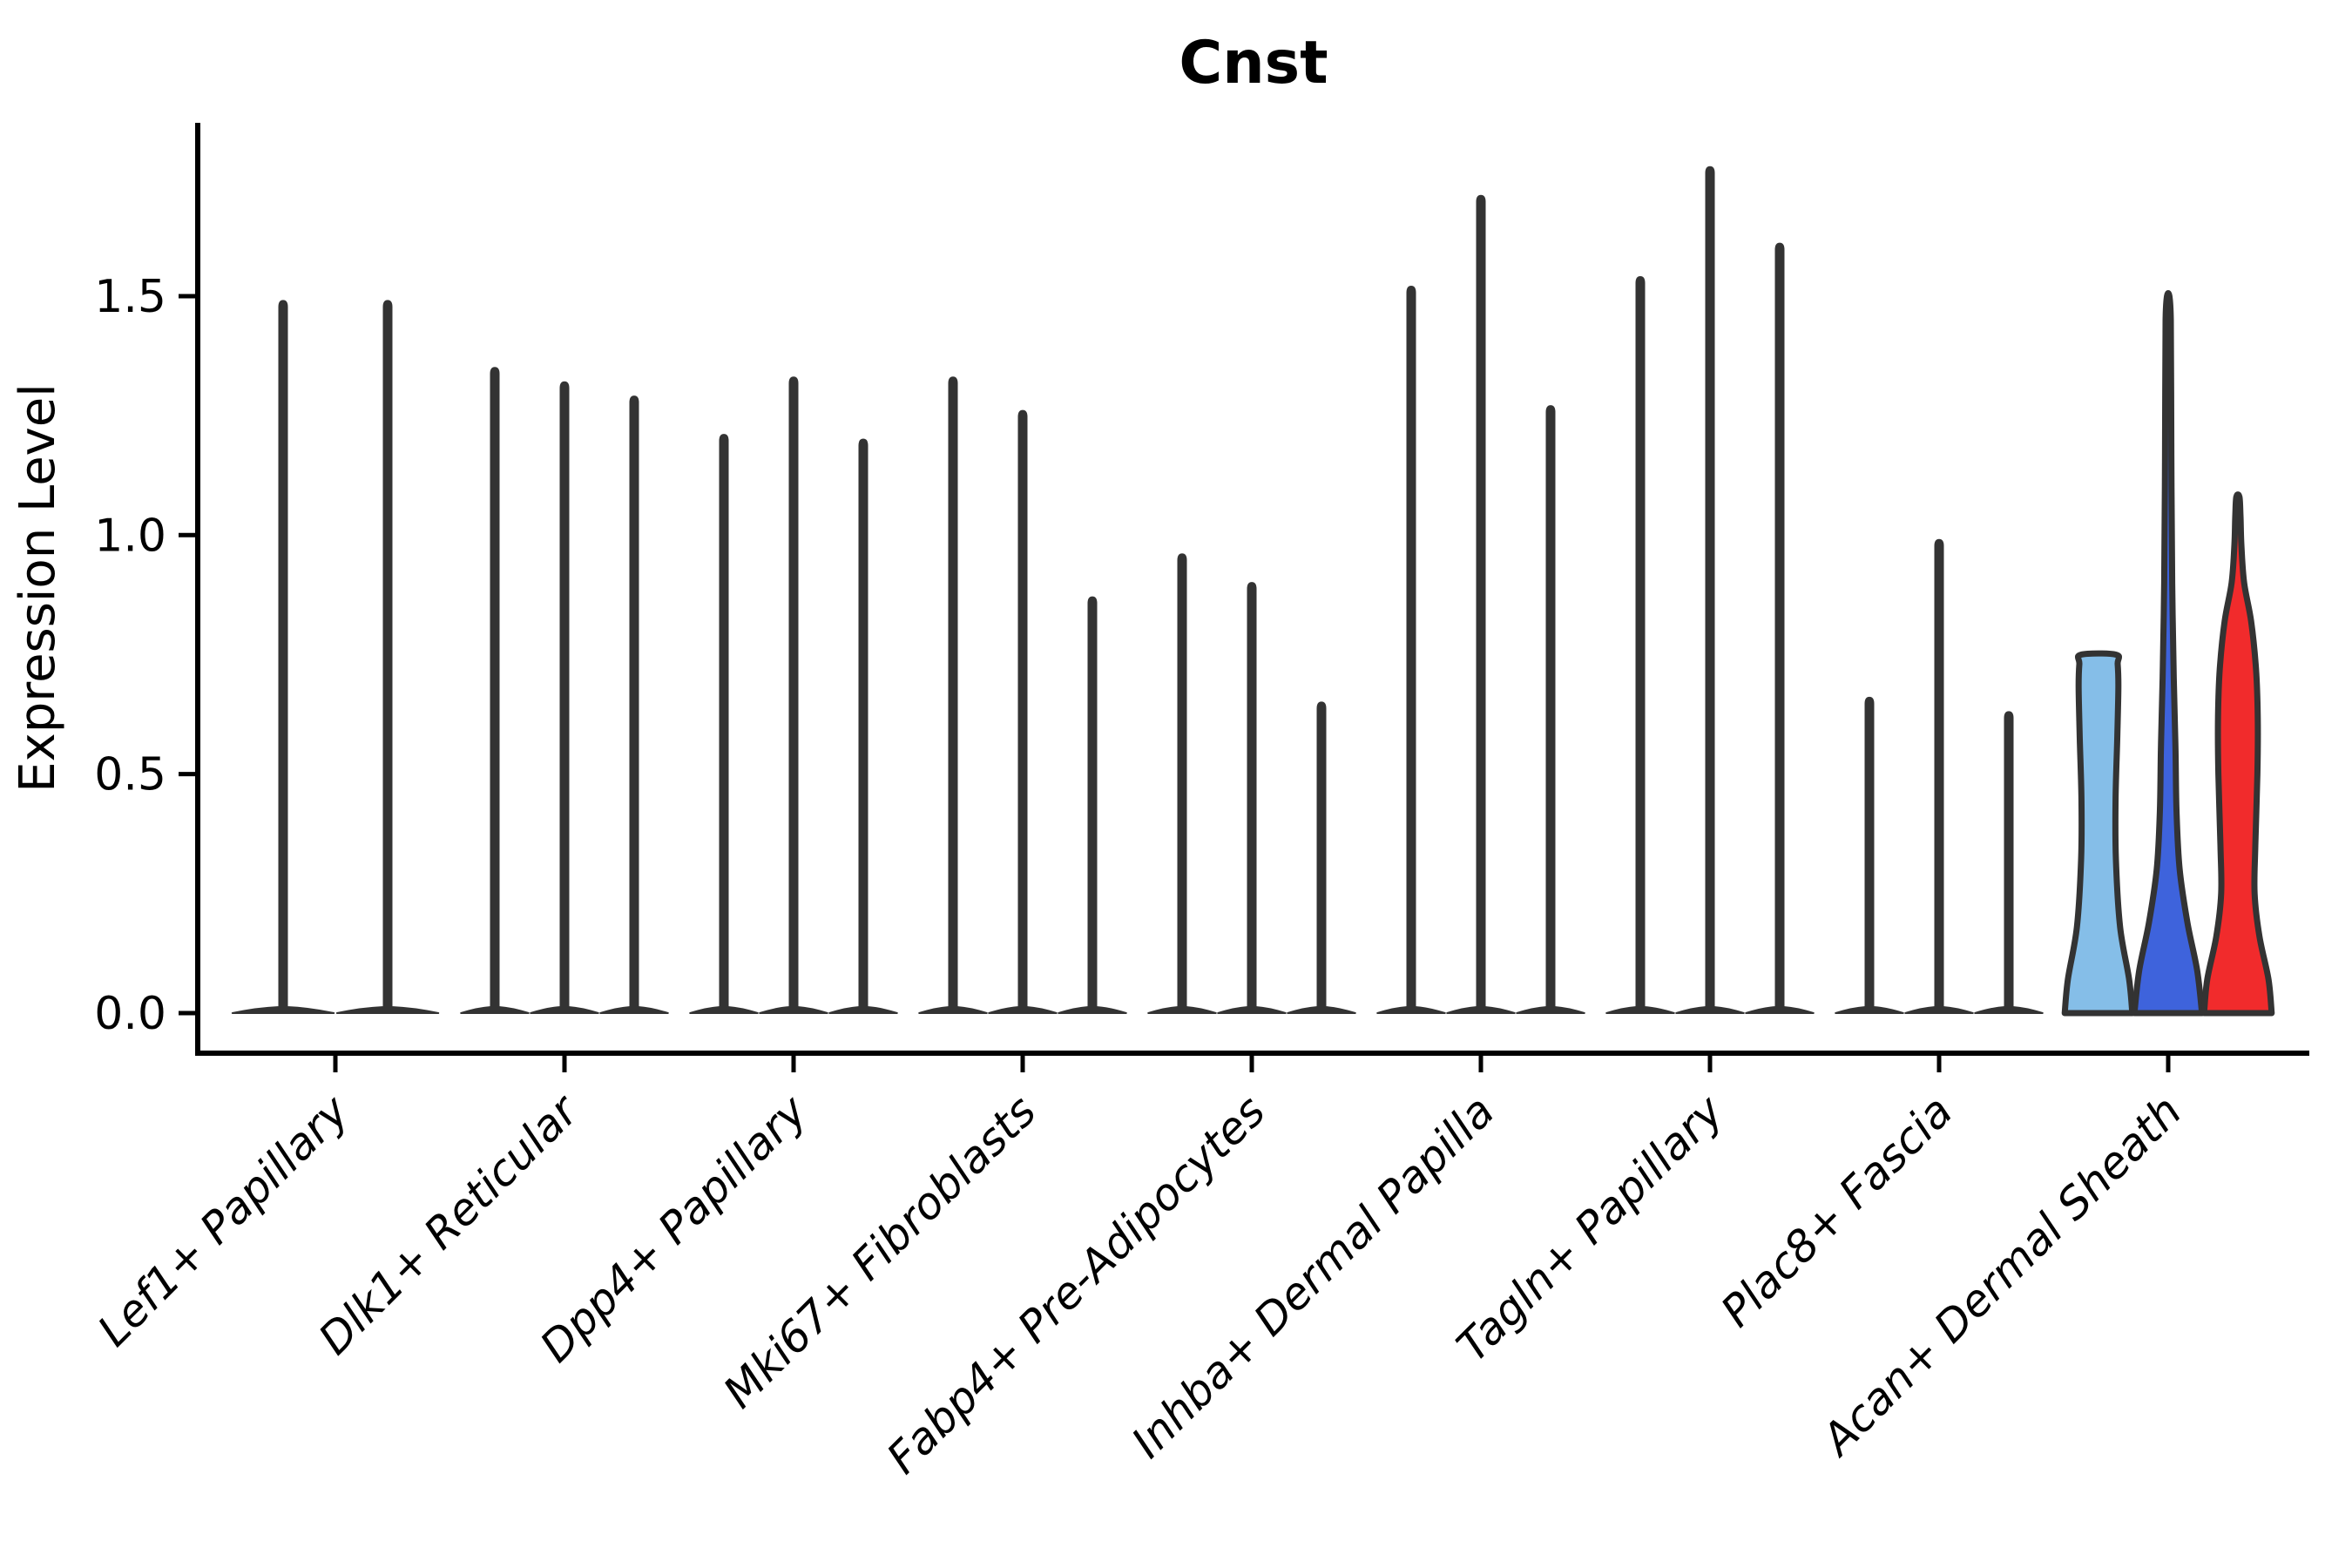  What do you see at coordinates (1253, 64) in the screenshot?
I see `chart-title: Cnst` at bounding box center [1253, 64].